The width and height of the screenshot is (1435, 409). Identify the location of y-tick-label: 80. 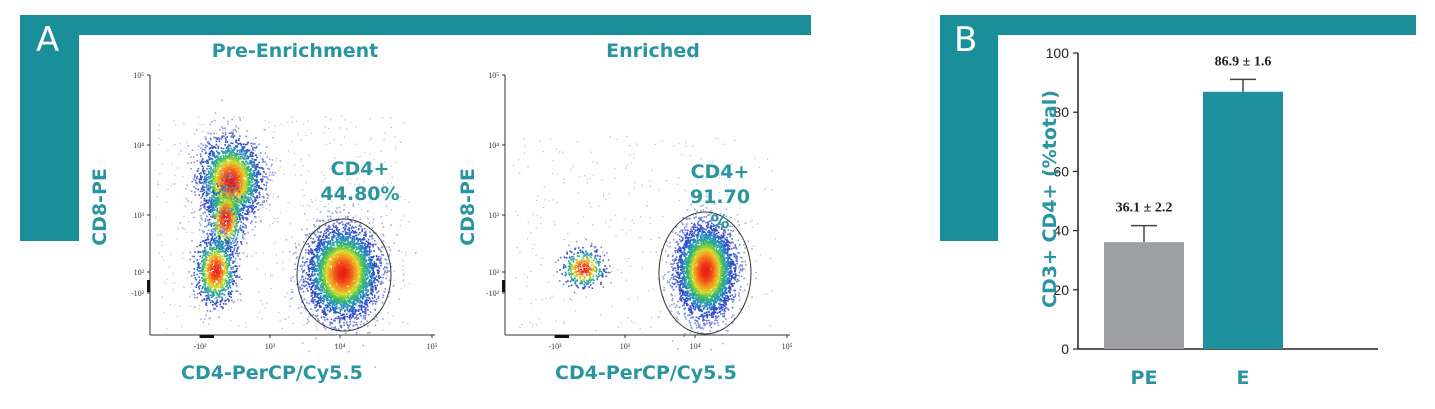
(1061, 112).